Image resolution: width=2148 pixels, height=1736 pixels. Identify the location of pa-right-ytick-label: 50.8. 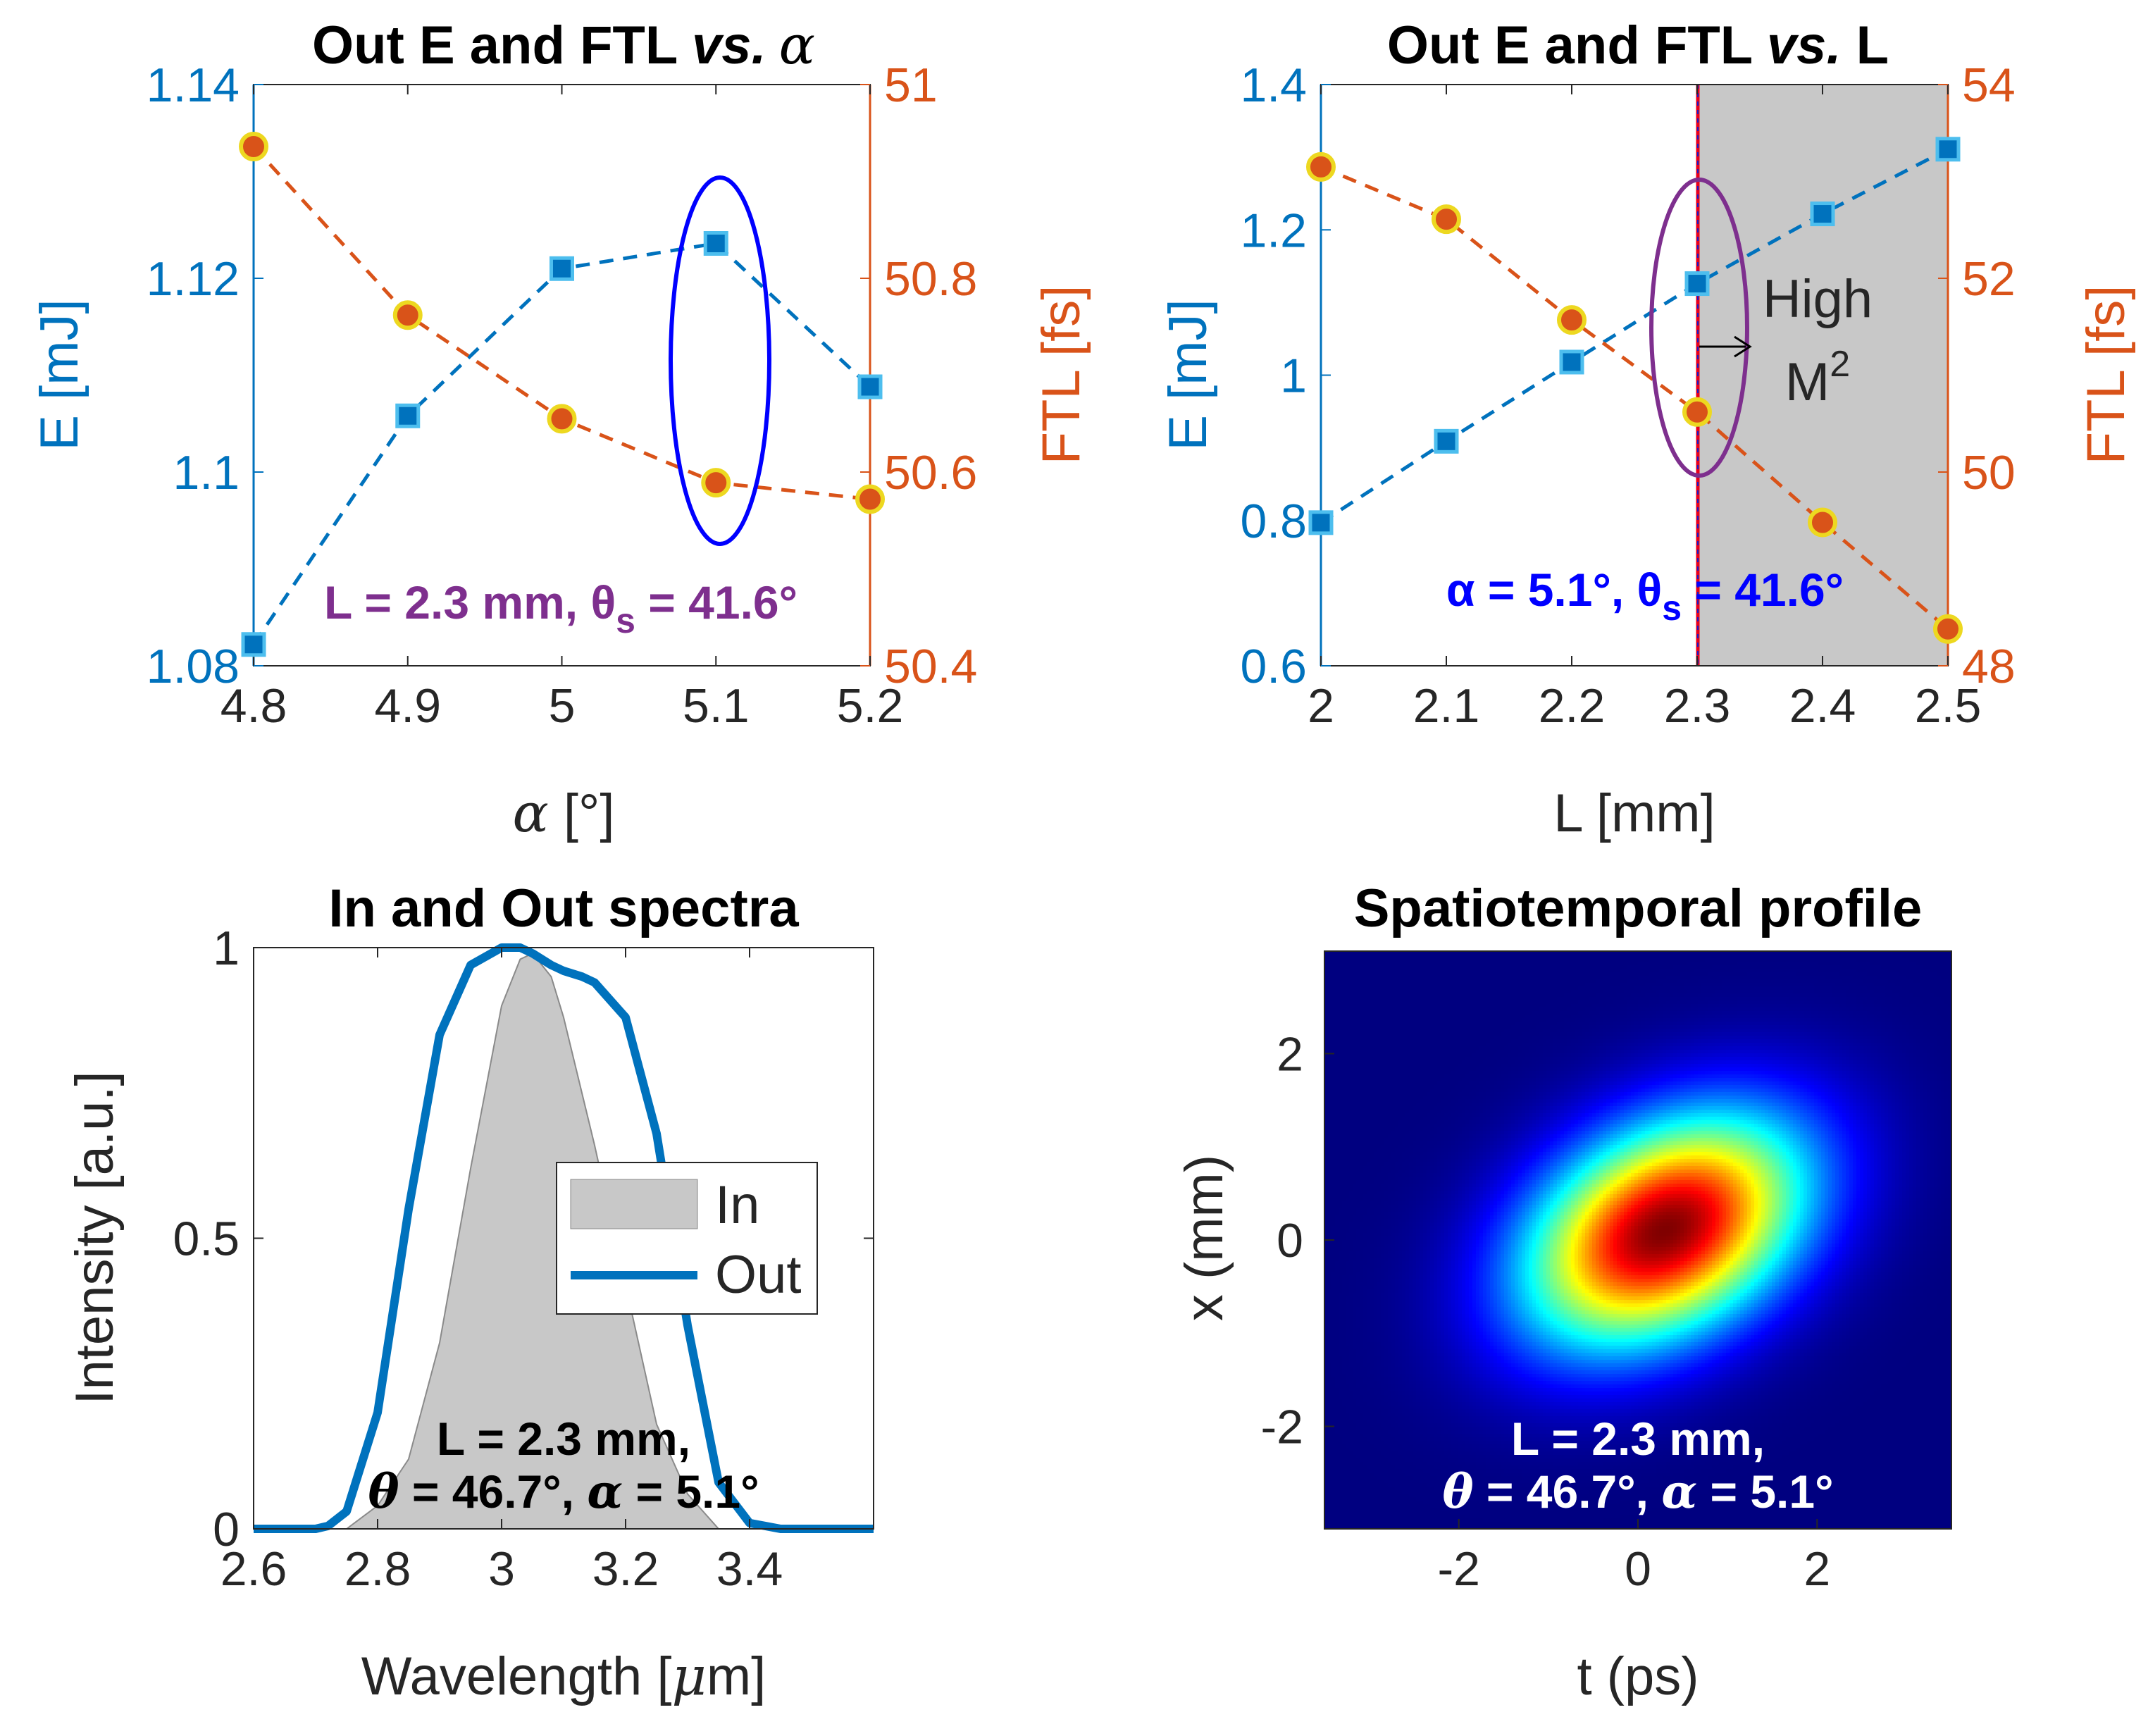
(930, 279).